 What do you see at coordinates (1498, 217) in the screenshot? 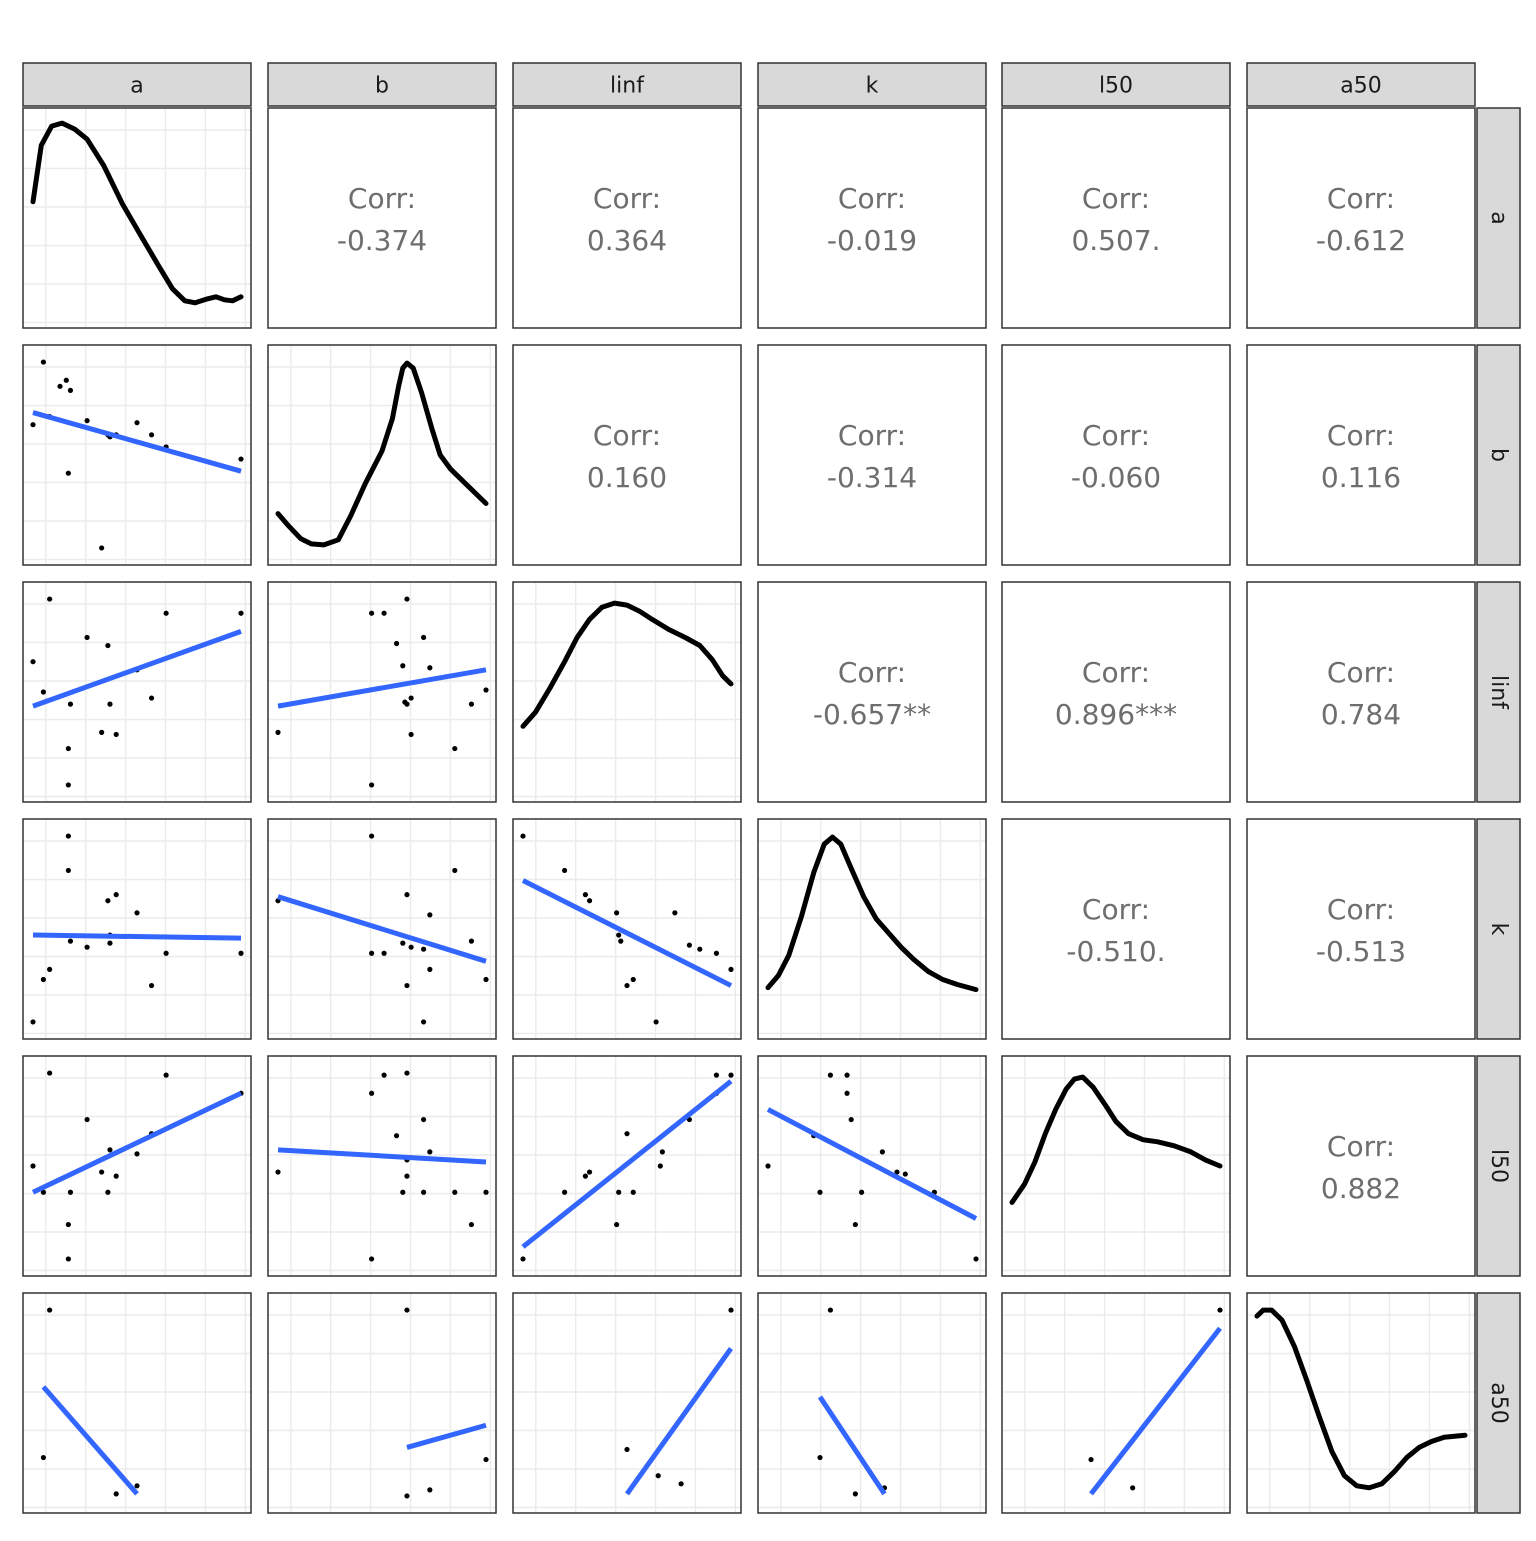
I see `row-label-a: a` at bounding box center [1498, 217].